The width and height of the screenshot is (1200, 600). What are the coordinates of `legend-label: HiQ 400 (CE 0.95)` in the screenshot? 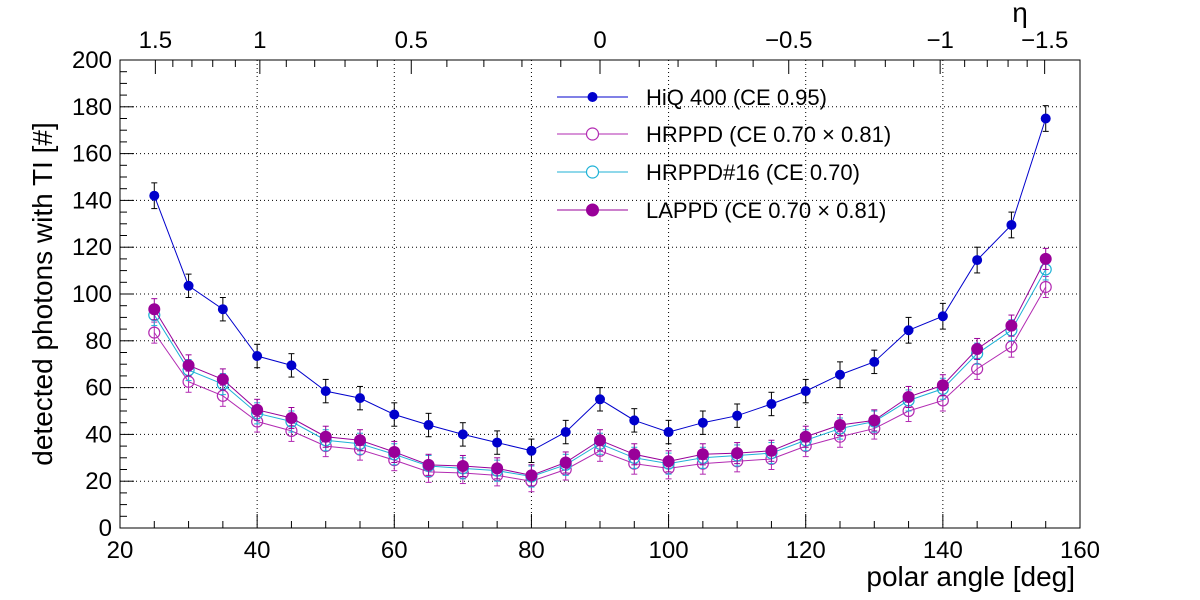 It's located at (736, 97).